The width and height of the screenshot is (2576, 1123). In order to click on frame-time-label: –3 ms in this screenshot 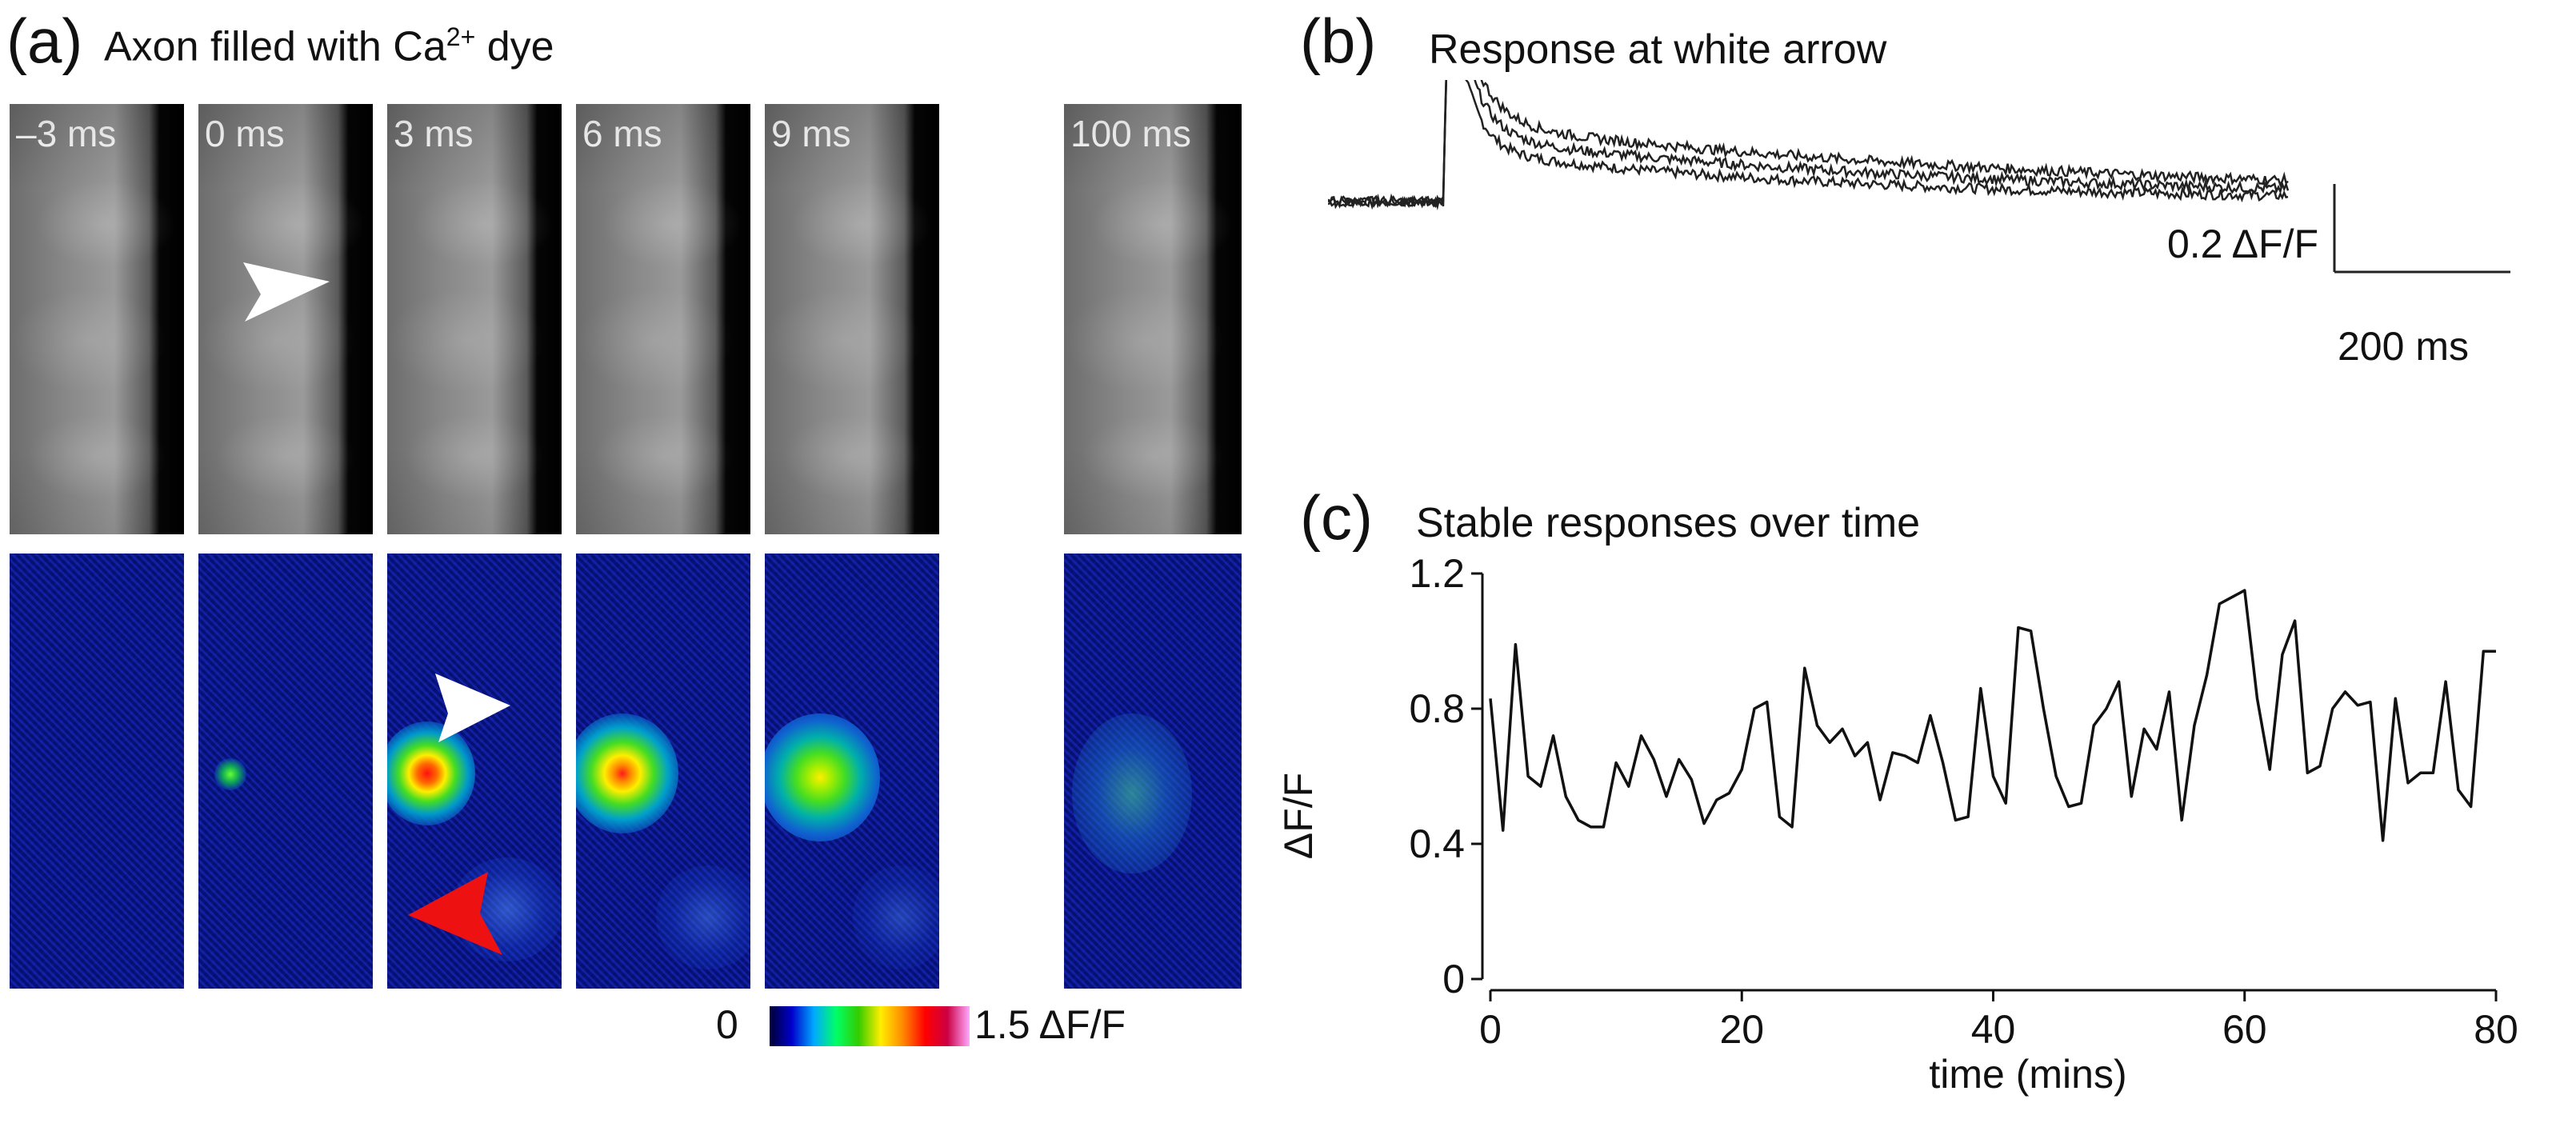, I will do `click(66, 133)`.